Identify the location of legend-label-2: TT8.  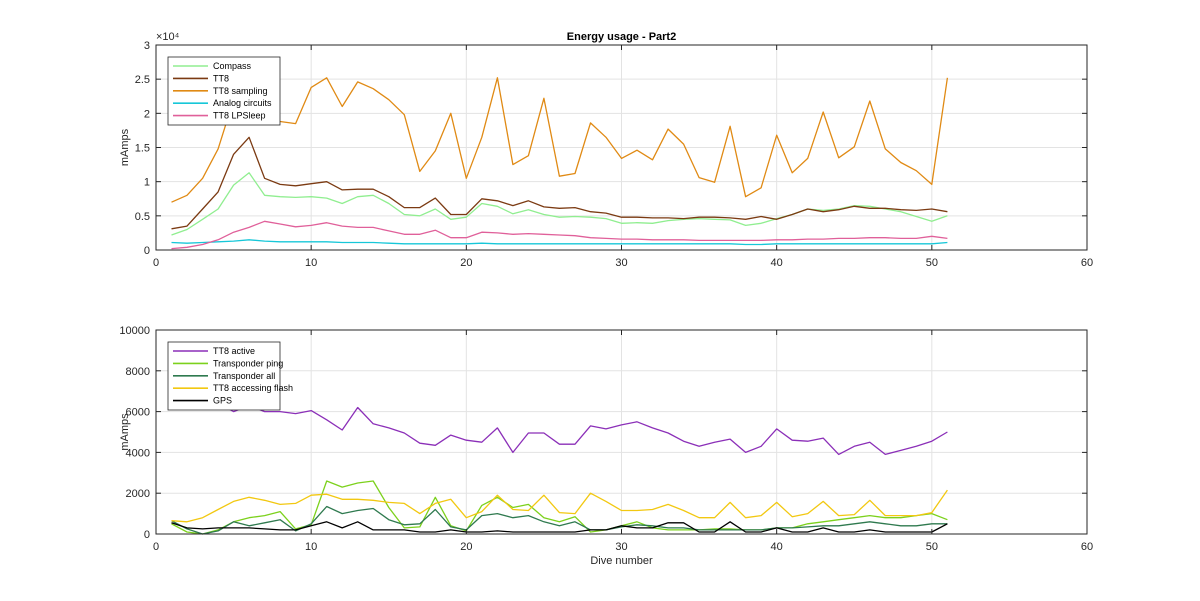
(221, 78).